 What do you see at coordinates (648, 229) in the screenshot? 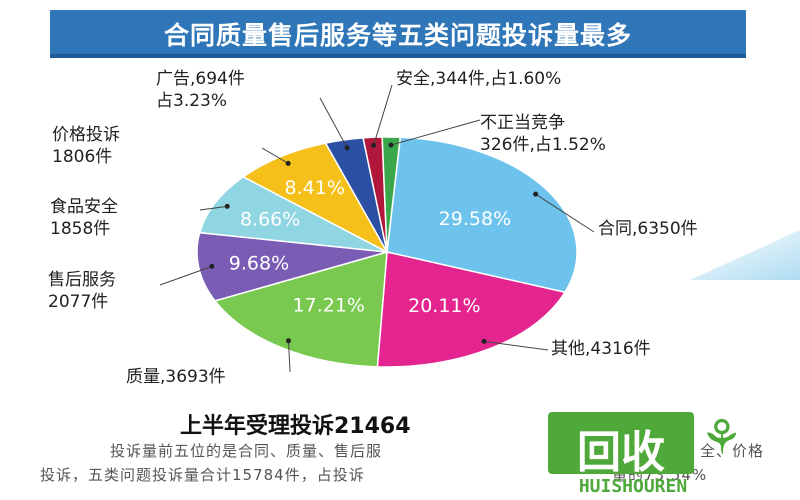
I see `label-contract: 合同,6350件` at bounding box center [648, 229].